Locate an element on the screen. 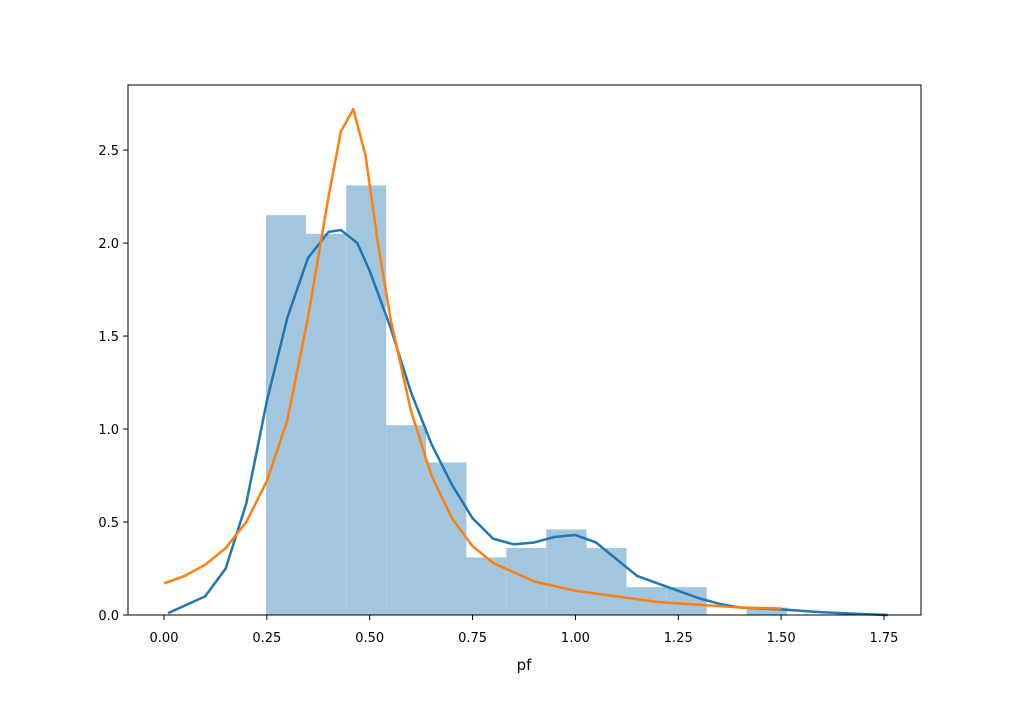 This screenshot has width=1024, height=704. y-tick-label: 1.5 is located at coordinates (108, 337).